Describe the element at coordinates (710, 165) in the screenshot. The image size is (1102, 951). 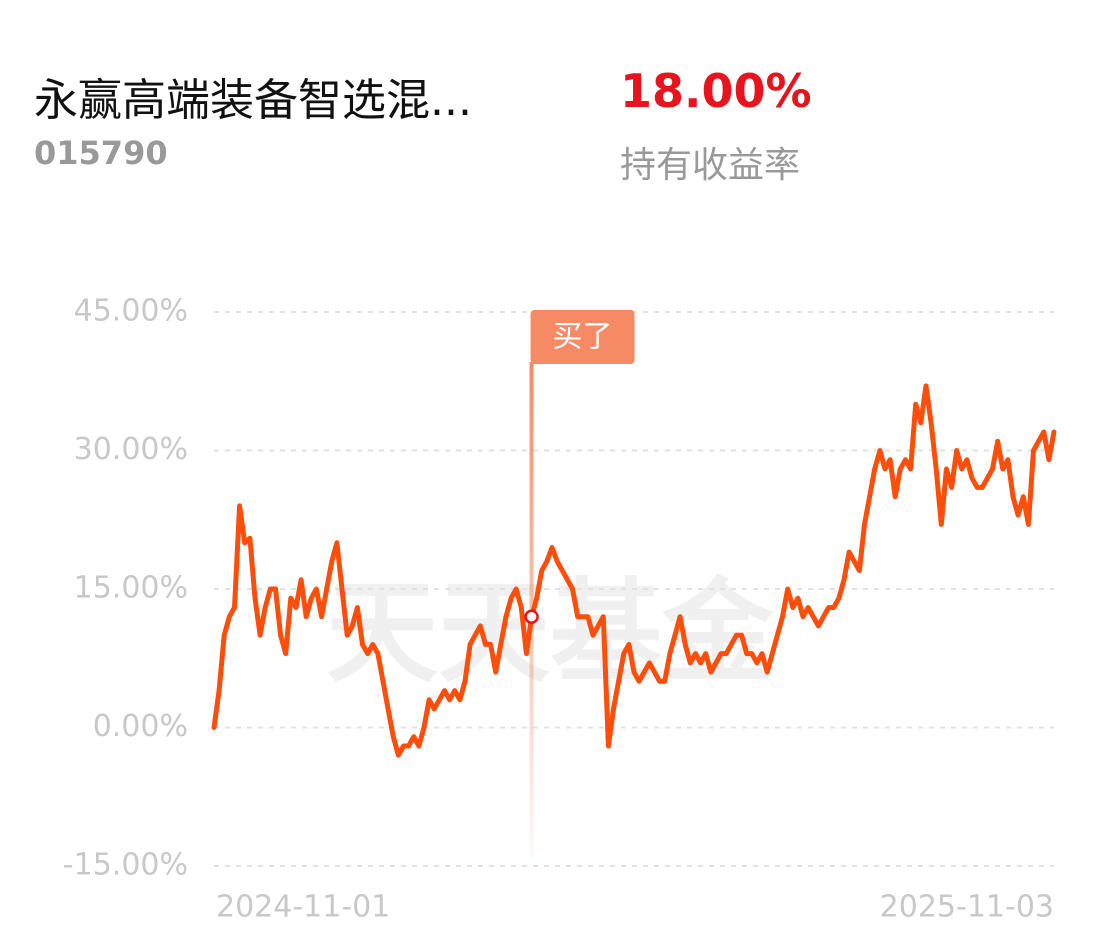
I see `return-label: 持有收益率` at that location.